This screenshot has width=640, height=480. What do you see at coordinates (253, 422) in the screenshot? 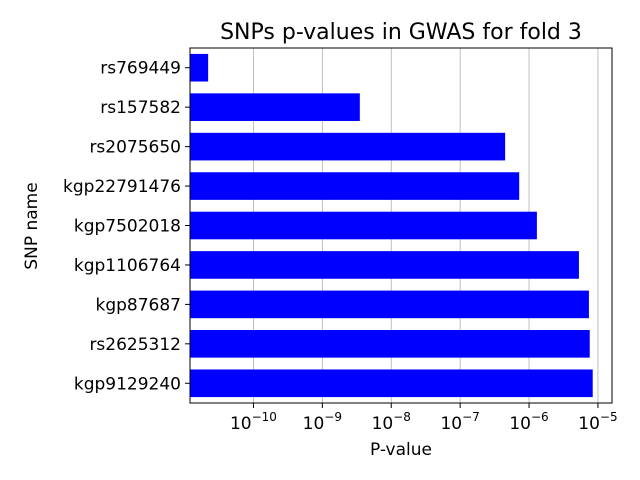
I see `x-tick-label: 10⁻¹⁰` at bounding box center [253, 422].